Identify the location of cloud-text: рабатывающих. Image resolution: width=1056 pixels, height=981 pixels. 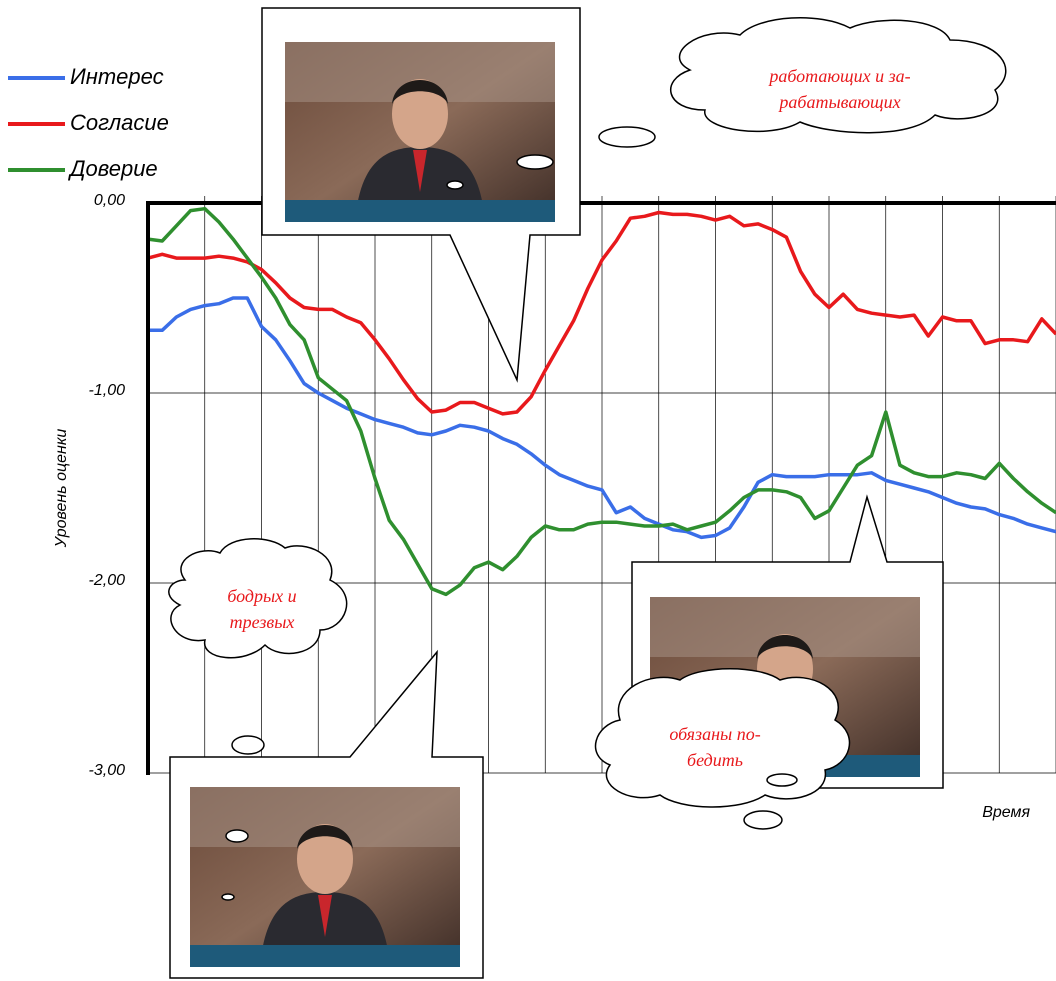
(838, 102).